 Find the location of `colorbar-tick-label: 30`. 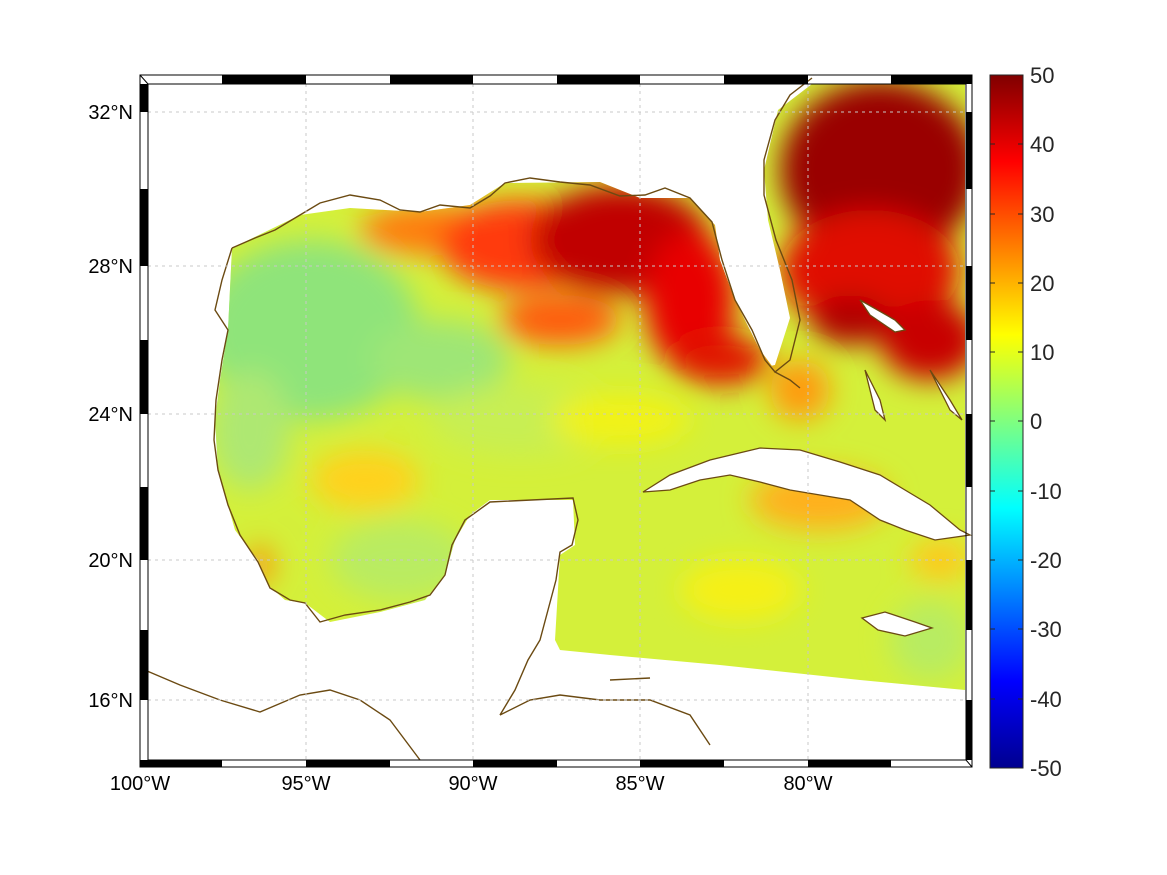

colorbar-tick-label: 30 is located at coordinates (1042, 214).